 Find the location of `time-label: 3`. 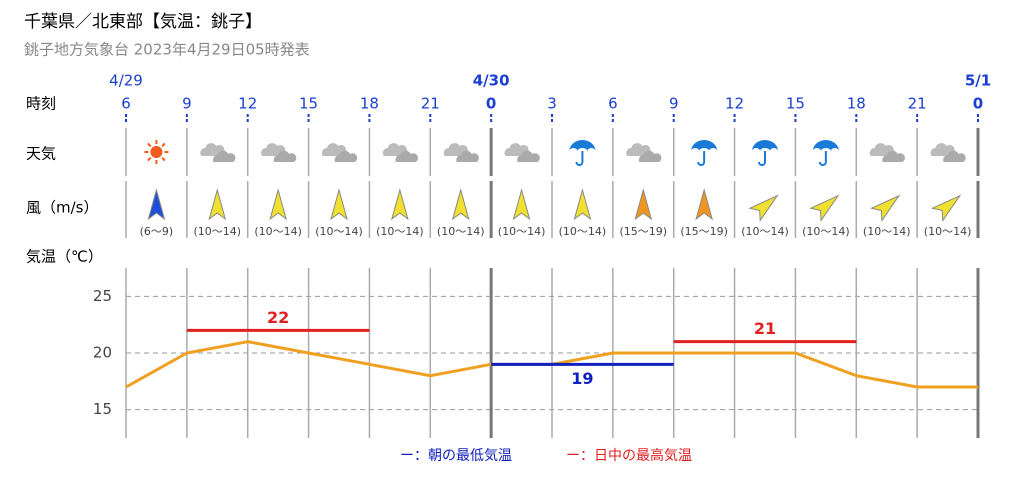

time-label: 3 is located at coordinates (552, 104).